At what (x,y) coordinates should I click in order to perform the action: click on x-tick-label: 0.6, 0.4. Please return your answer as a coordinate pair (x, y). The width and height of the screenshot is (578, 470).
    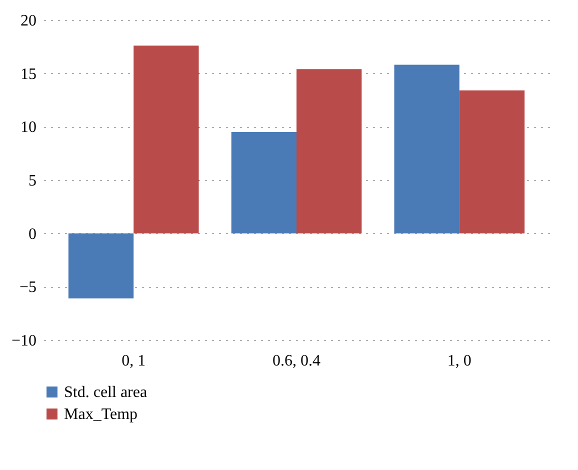
    Looking at the image, I should click on (296, 361).